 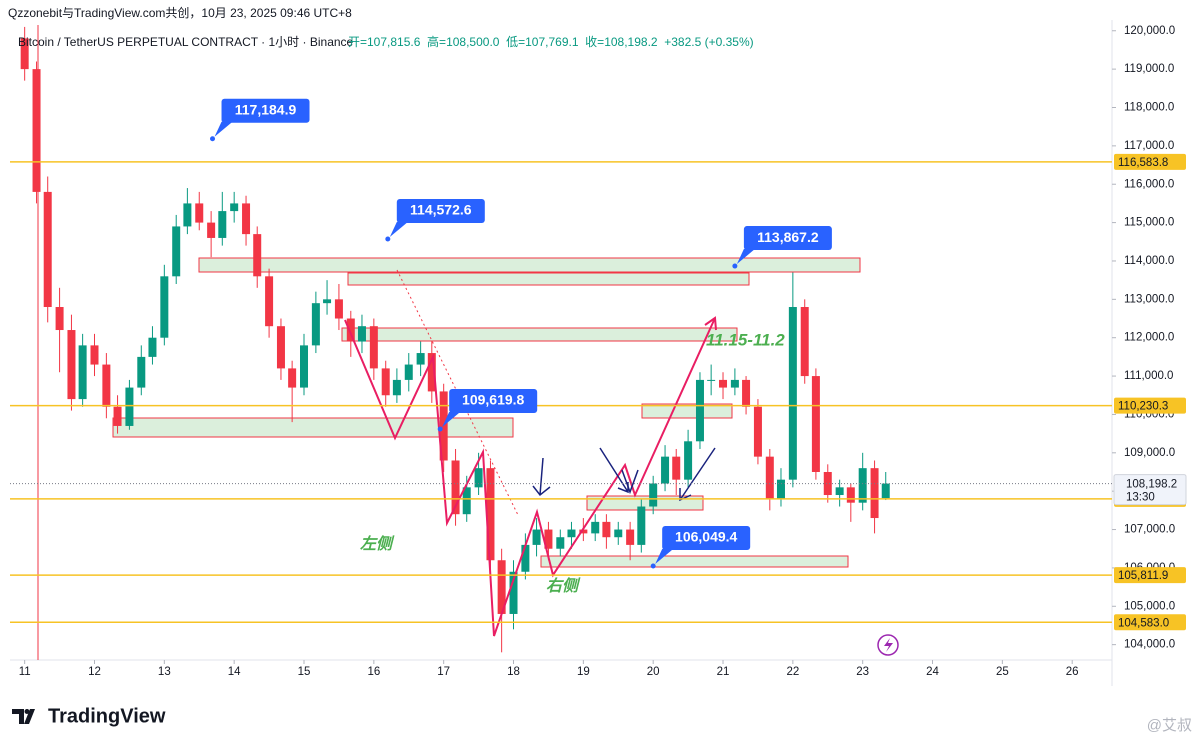 What do you see at coordinates (1149, 108) in the screenshot?
I see `y-tick-label: 118,000.0` at bounding box center [1149, 108].